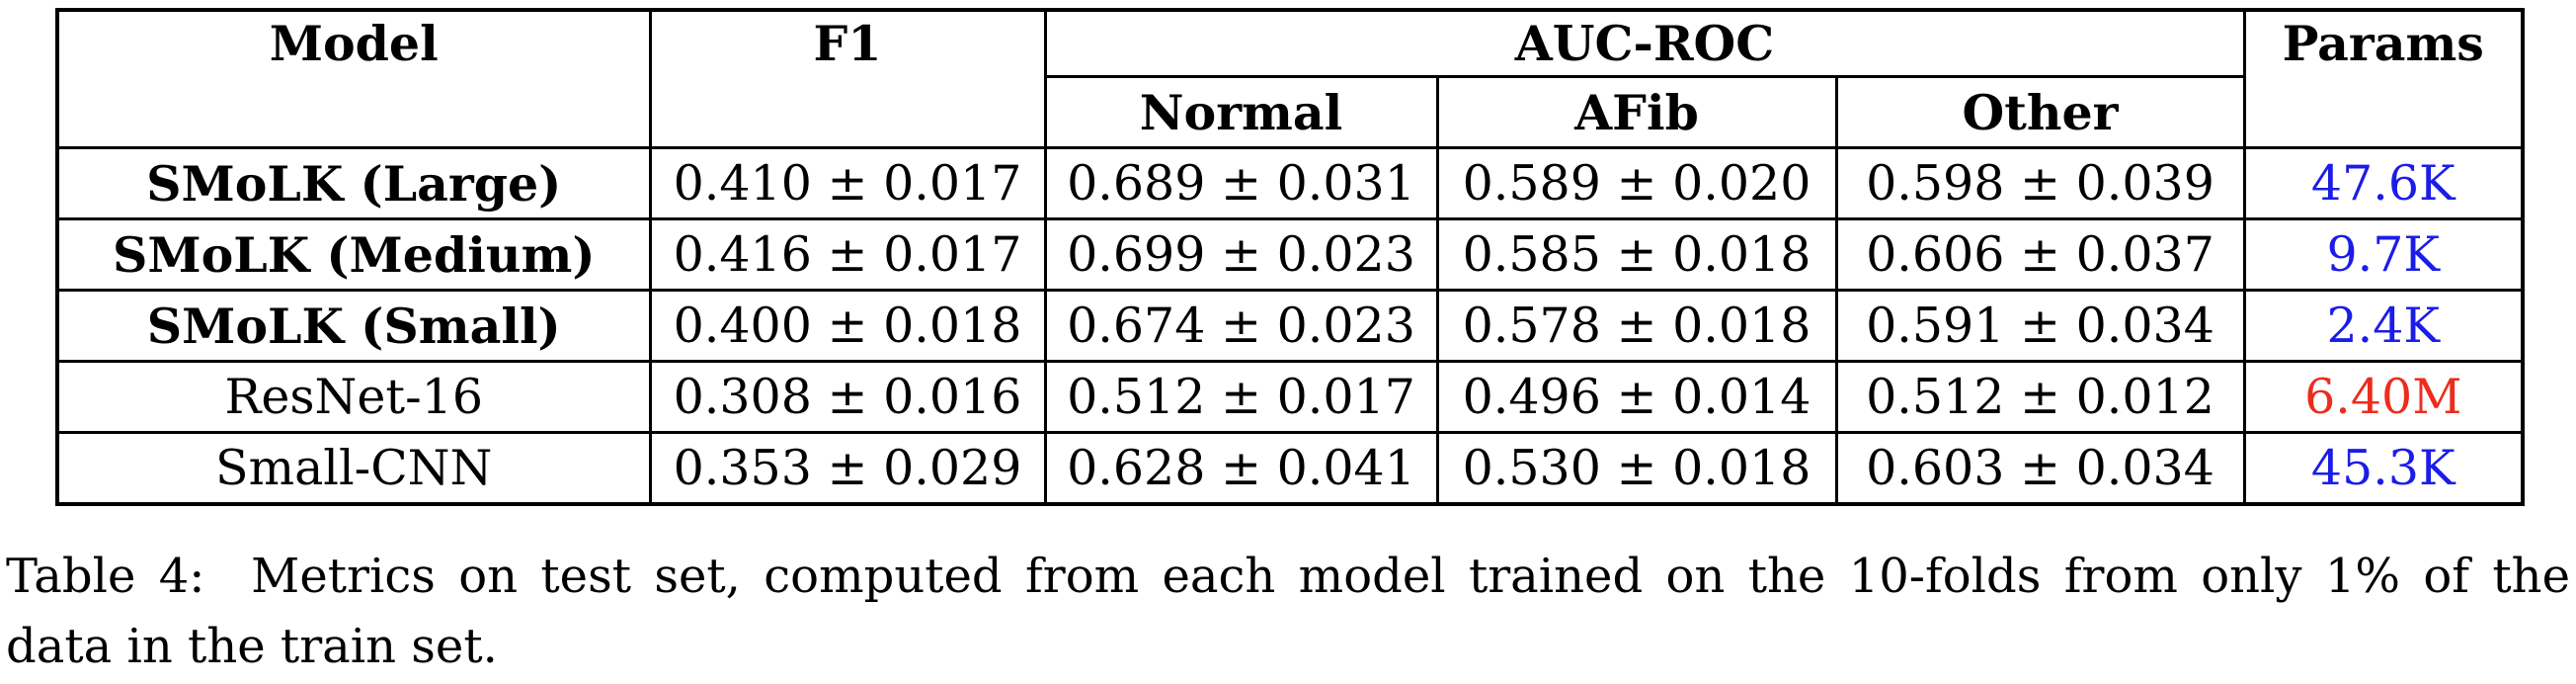 The height and width of the screenshot is (684, 2576). Describe the element at coordinates (1241, 255) in the screenshot. I see `cell-normal: 0.699 ± 0.023` at that location.